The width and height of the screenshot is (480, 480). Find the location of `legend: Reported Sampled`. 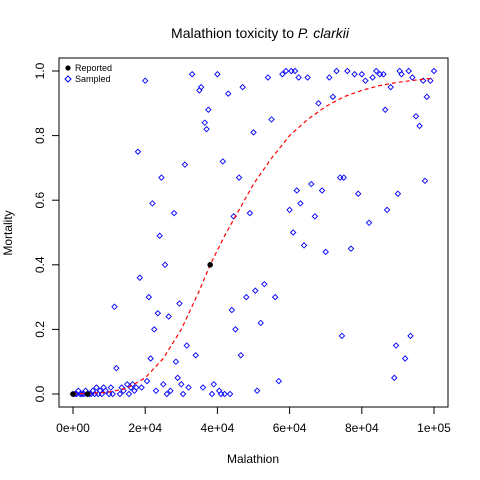

legend: Reported Sampled is located at coordinates (88, 73).